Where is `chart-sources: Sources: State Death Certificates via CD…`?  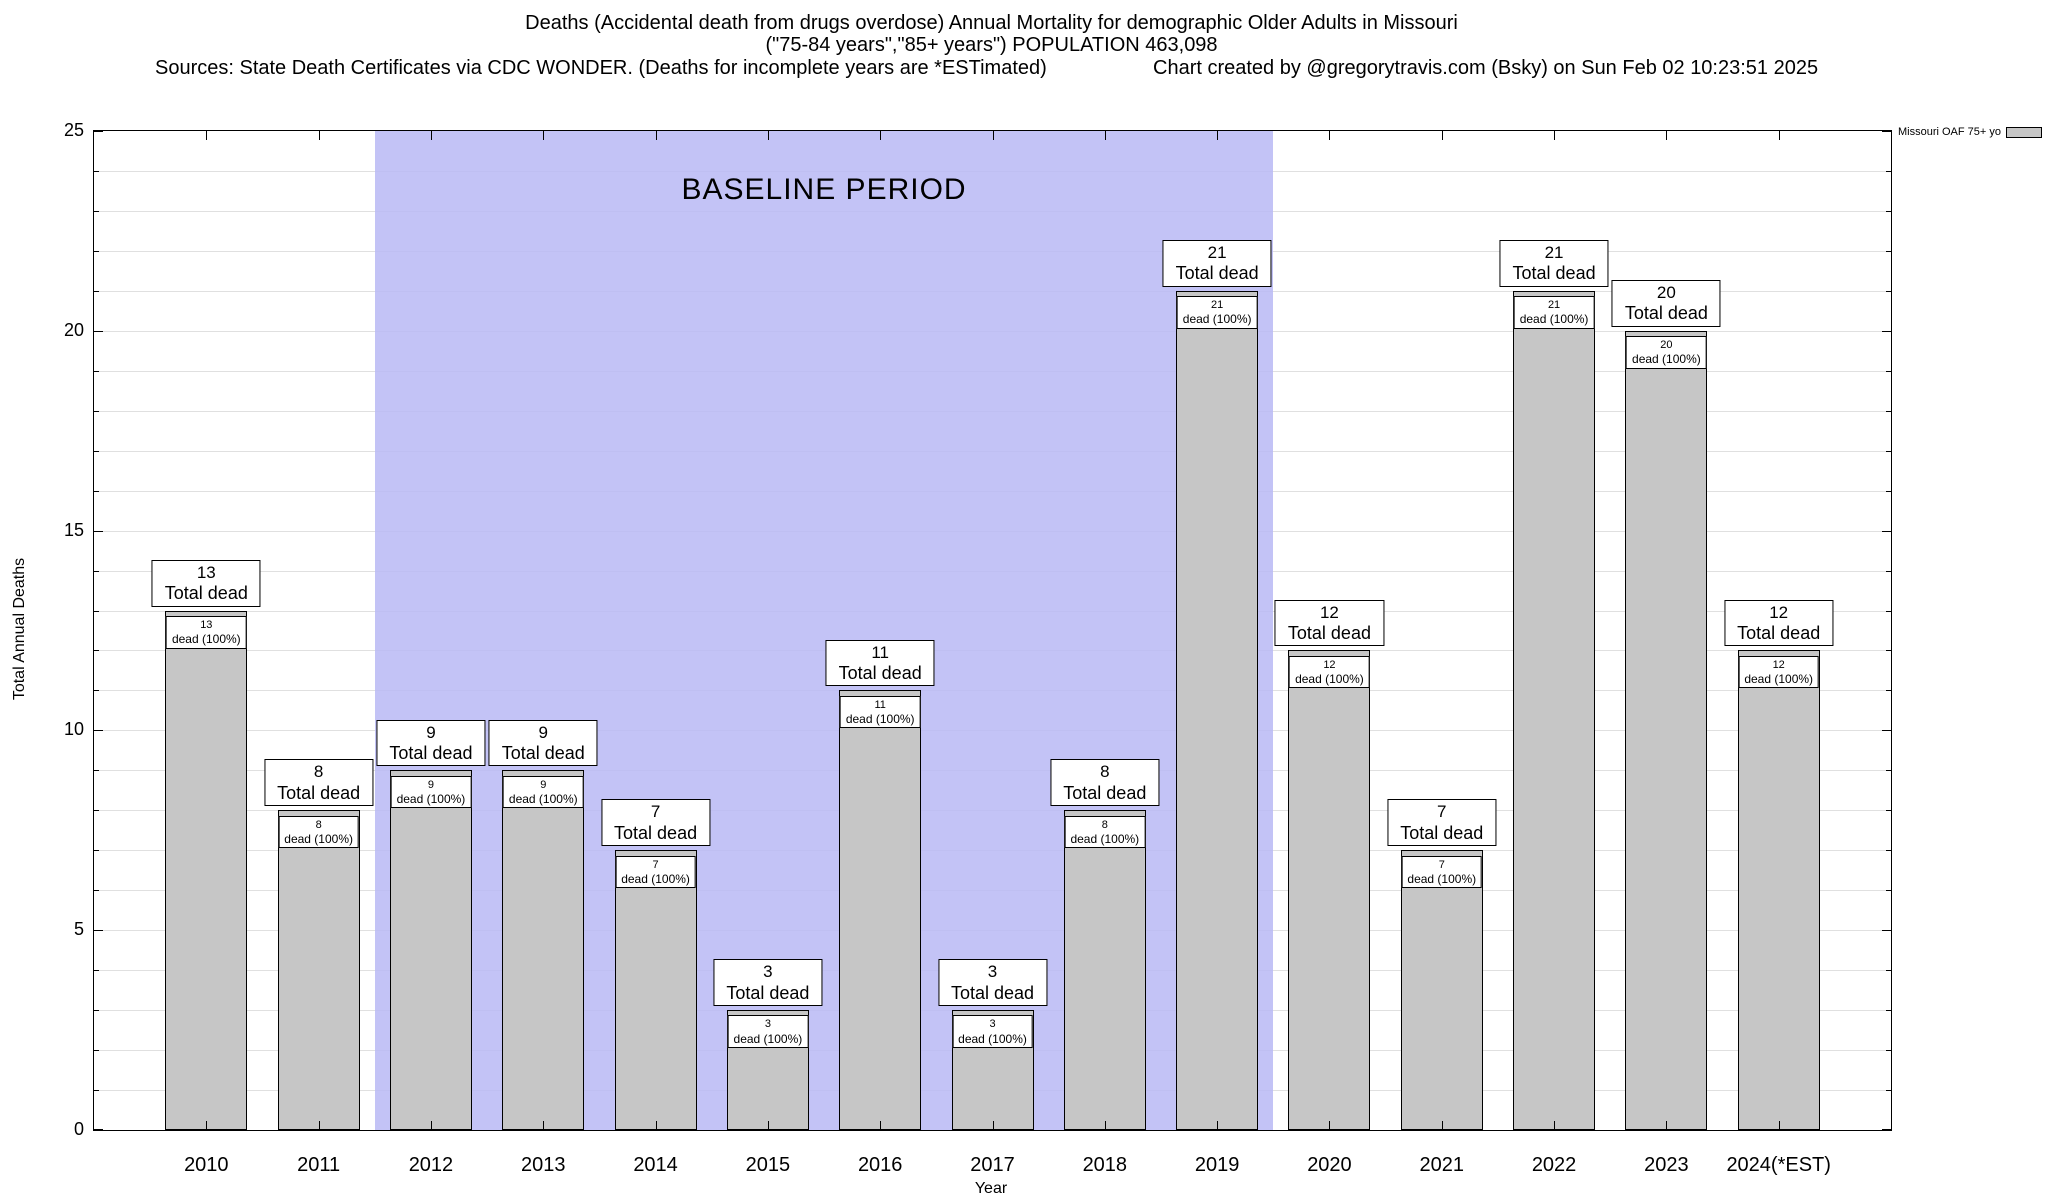 chart-sources: Sources: State Death Certificates via CD… is located at coordinates (601, 68).